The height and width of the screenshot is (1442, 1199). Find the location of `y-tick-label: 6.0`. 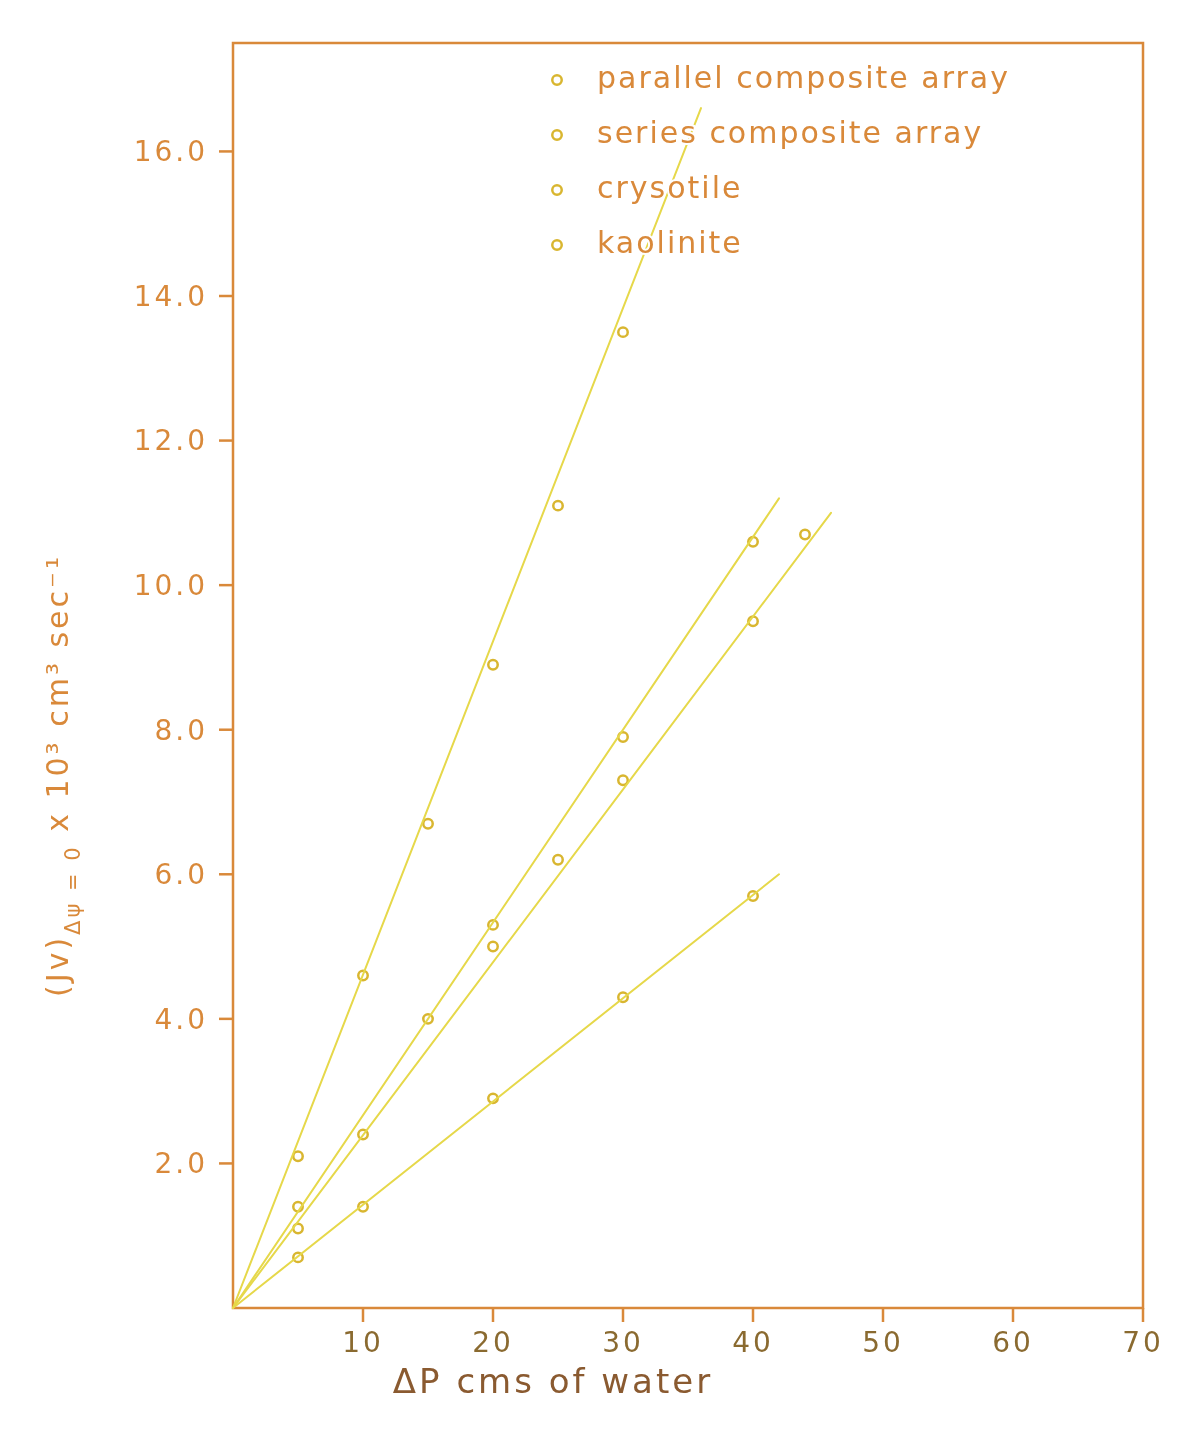

y-tick-label: 6.0 is located at coordinates (181, 875).